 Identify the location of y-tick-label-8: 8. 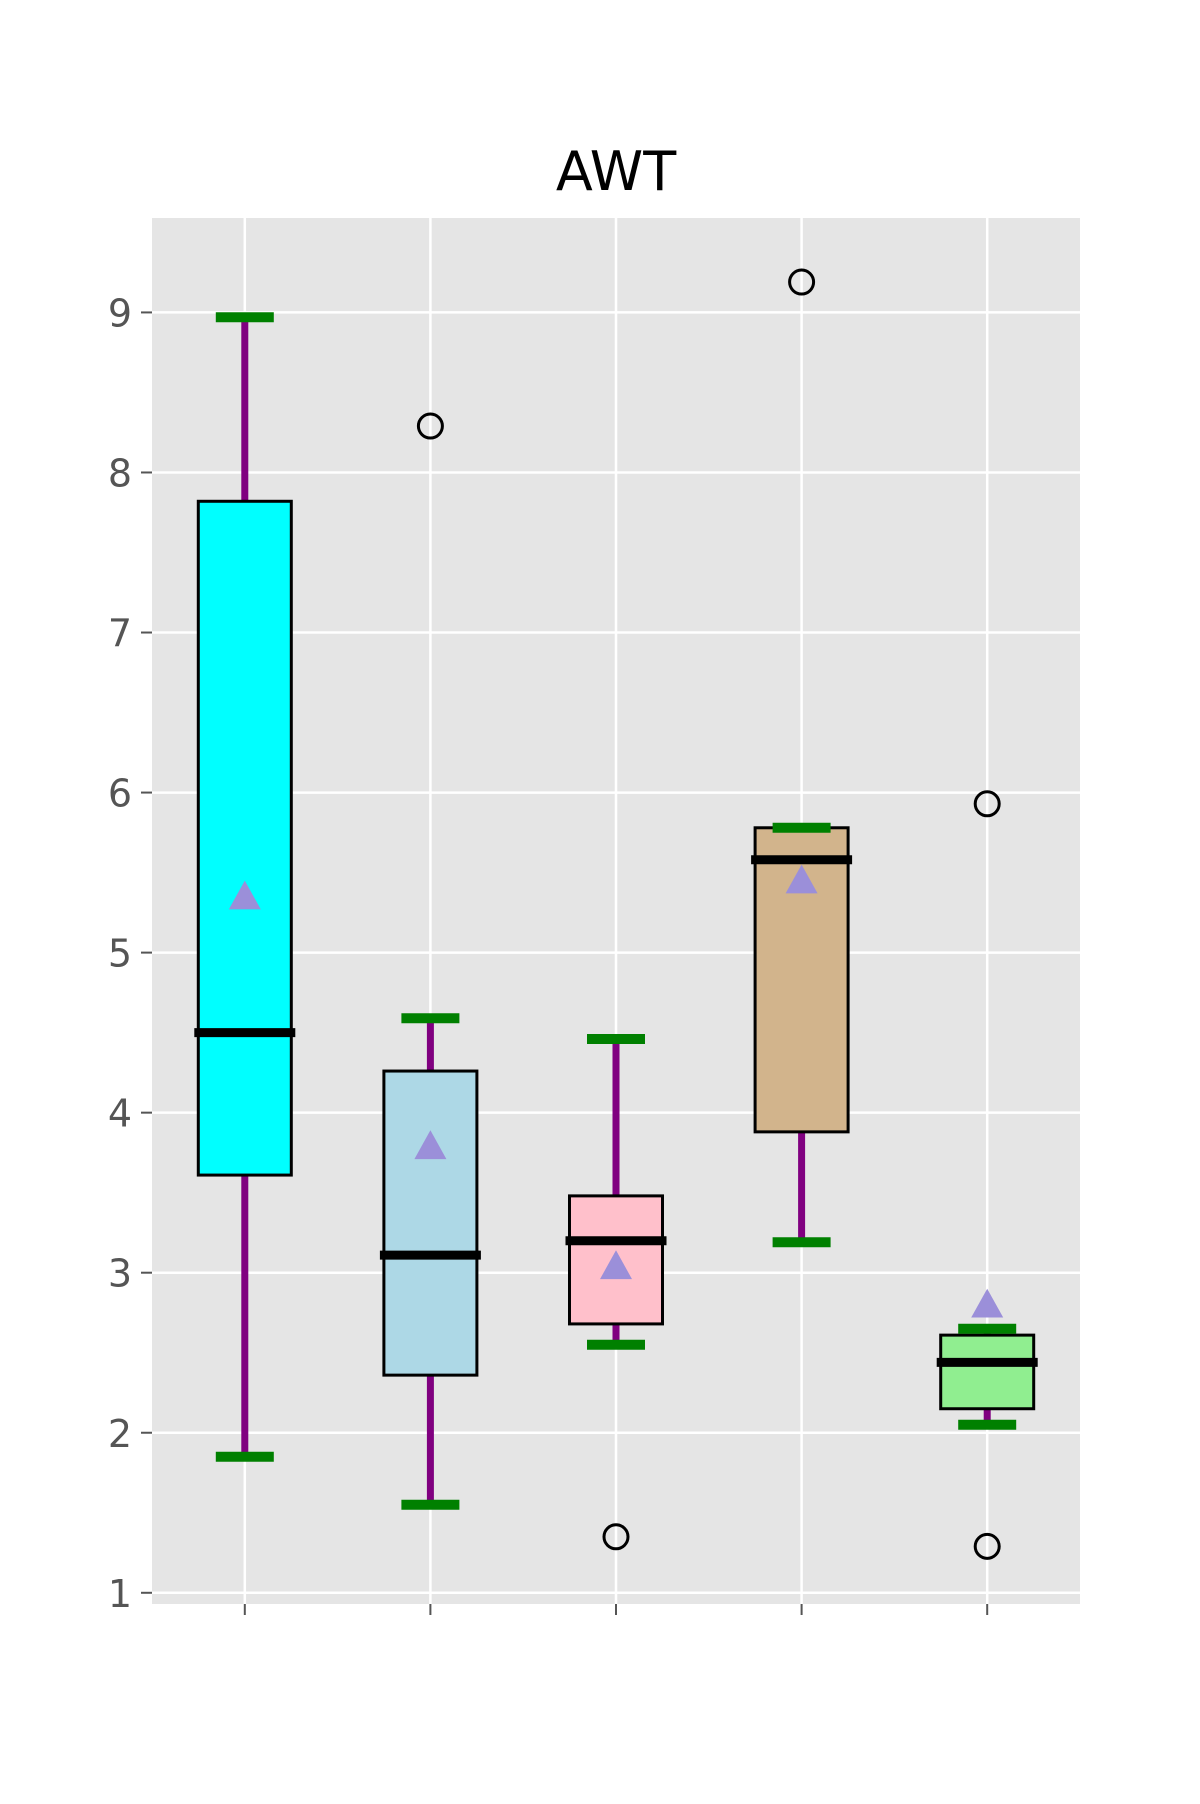
(120, 473).